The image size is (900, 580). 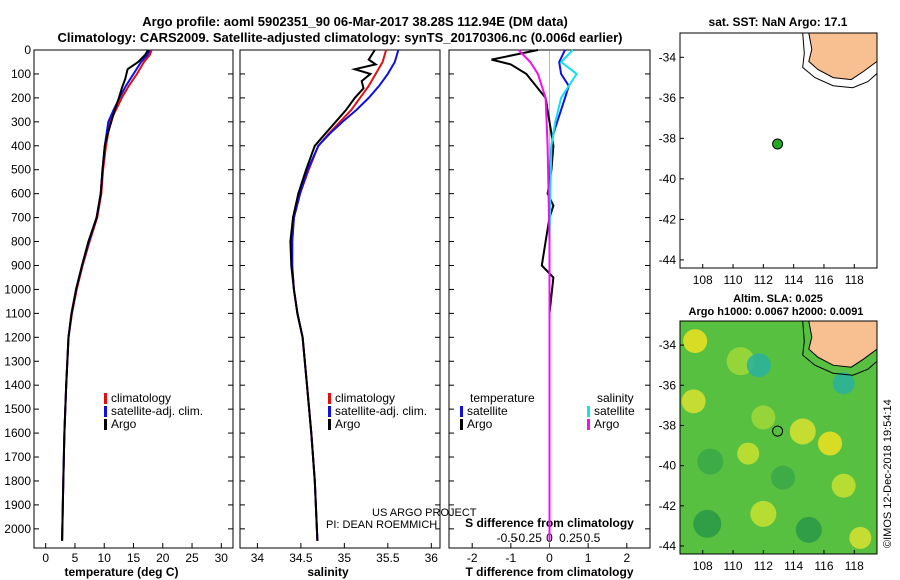 What do you see at coordinates (17, 409) in the screenshot?
I see `pressure-tick-label: 1500` at bounding box center [17, 409].